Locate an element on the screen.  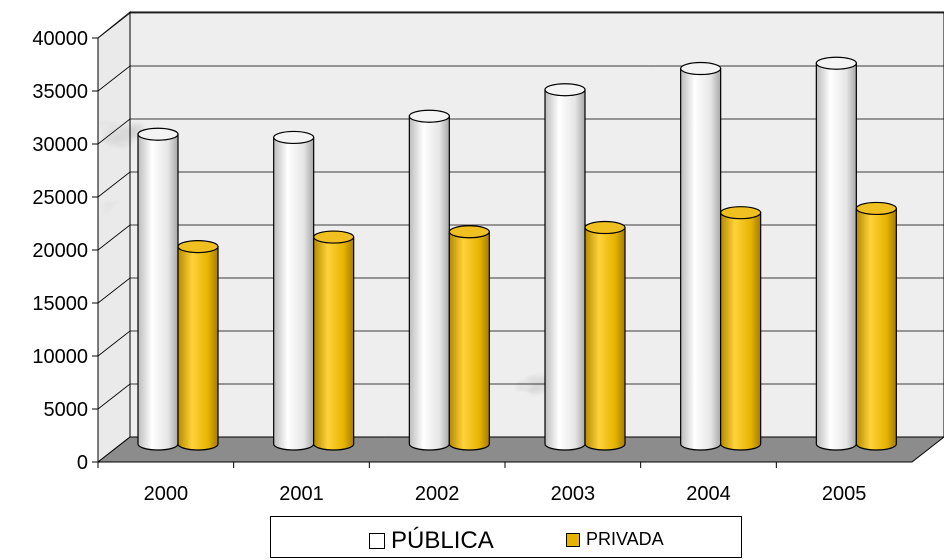
bar-publica-2003 is located at coordinates (565, 267).